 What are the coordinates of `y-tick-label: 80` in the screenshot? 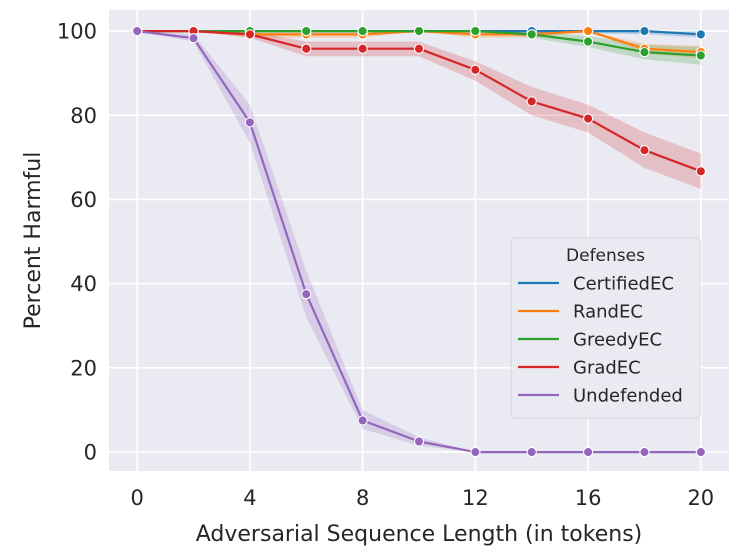 It's located at (83, 116).